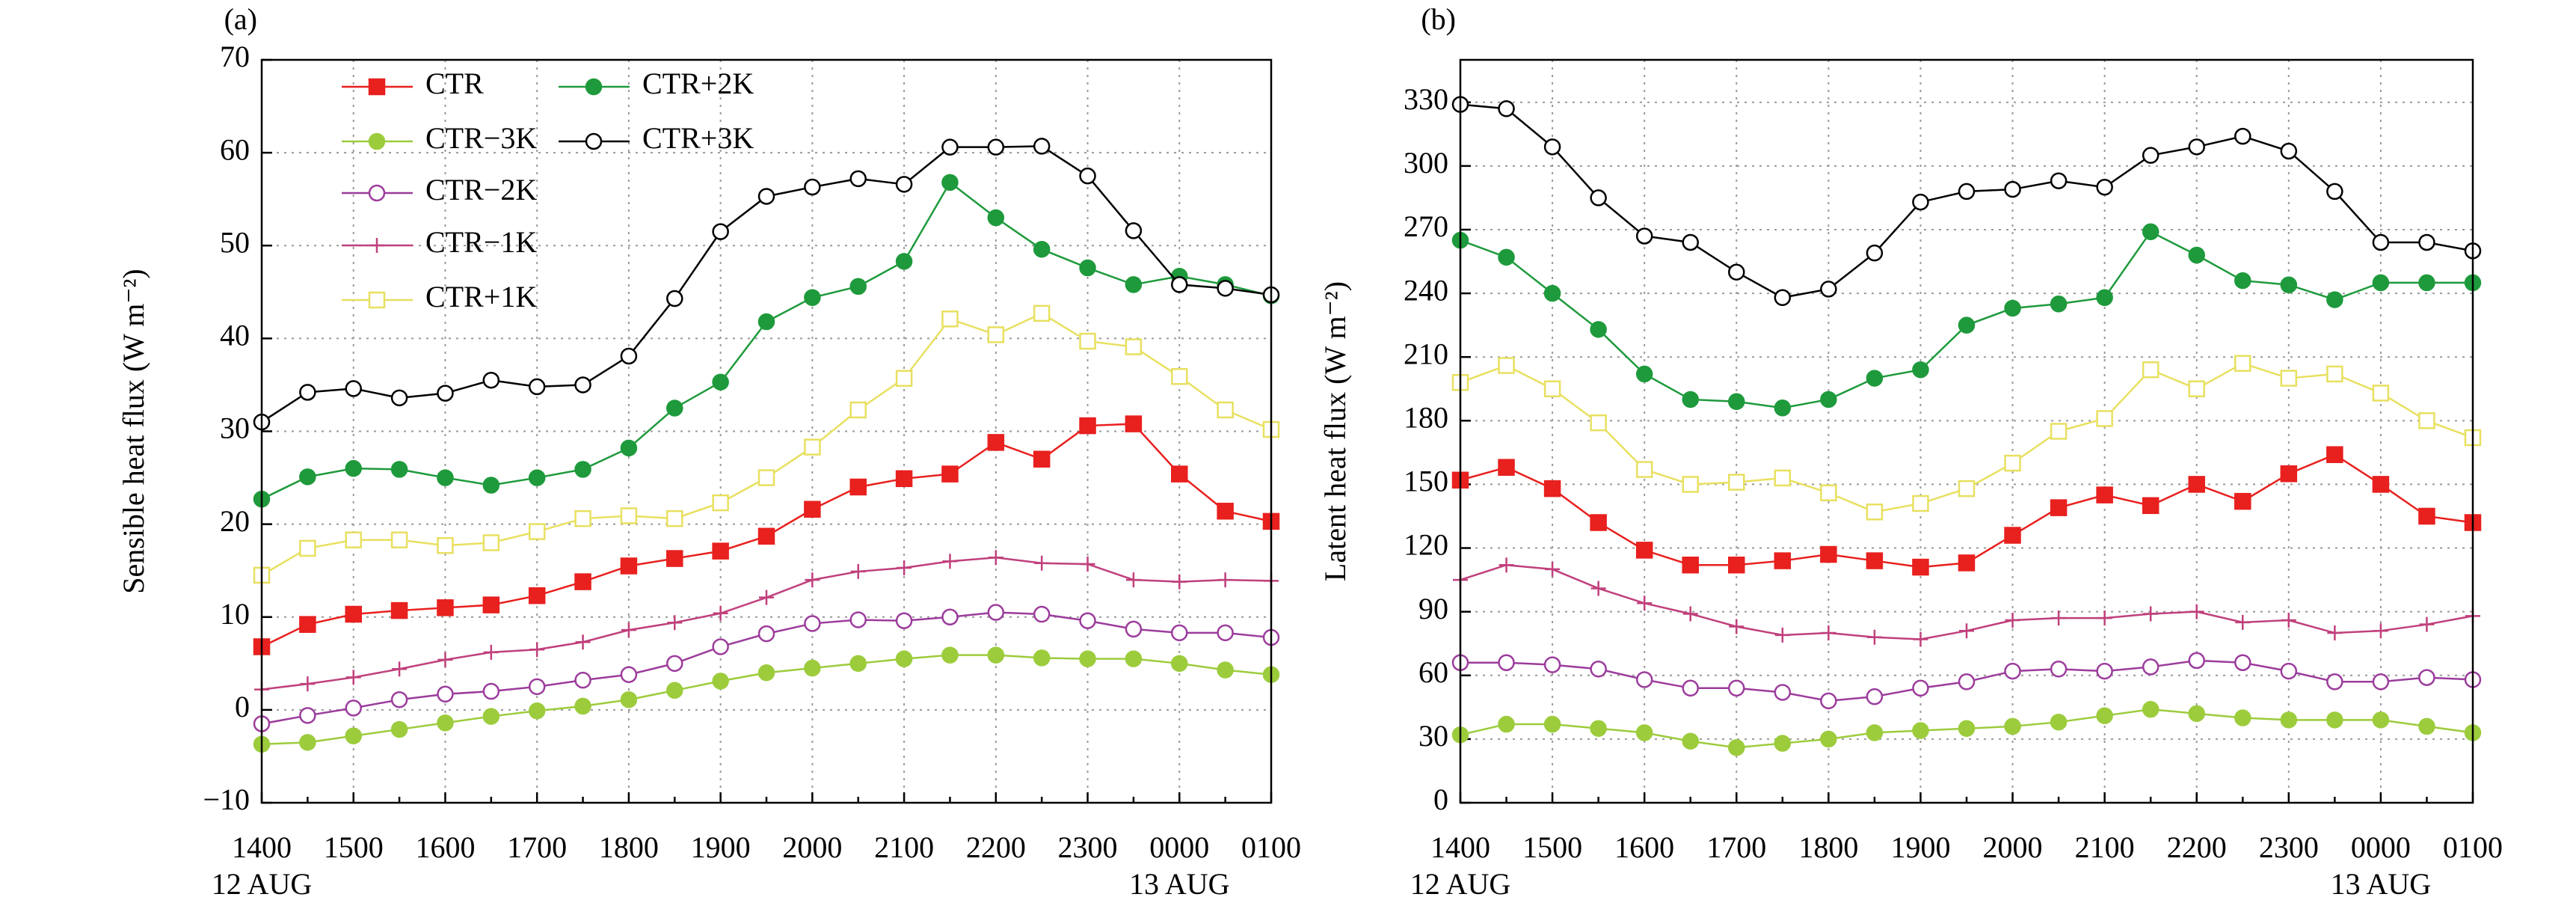 The width and height of the screenshot is (2576, 903). What do you see at coordinates (1335, 431) in the screenshot?
I see `y-axis-label: Latent heat flux (W m⁻²)` at bounding box center [1335, 431].